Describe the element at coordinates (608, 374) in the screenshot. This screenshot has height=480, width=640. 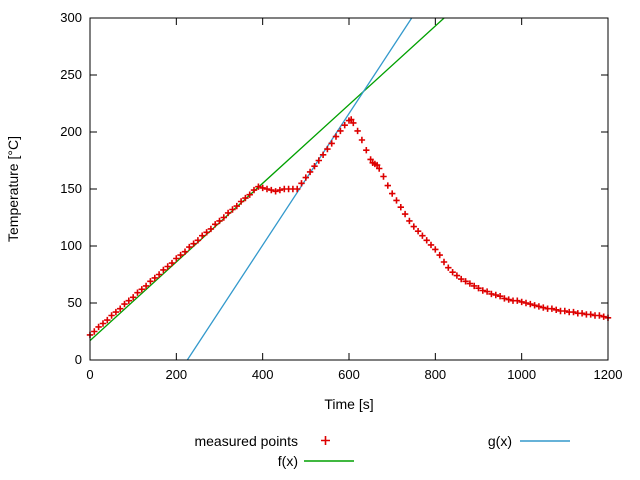
I see `x-tick-label: 1200` at that location.